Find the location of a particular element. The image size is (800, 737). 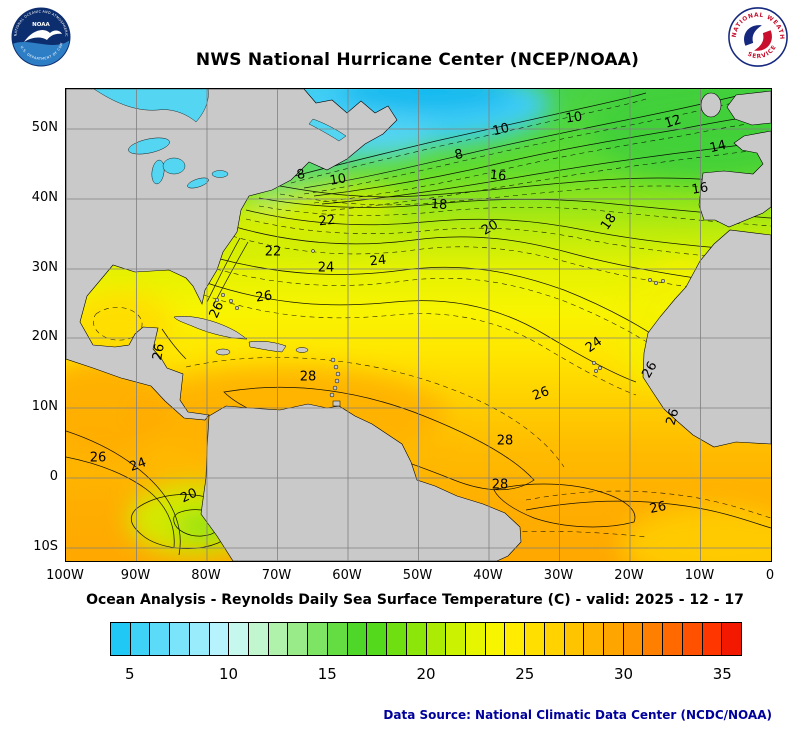

lon-tick-label: 70W is located at coordinates (276, 575).